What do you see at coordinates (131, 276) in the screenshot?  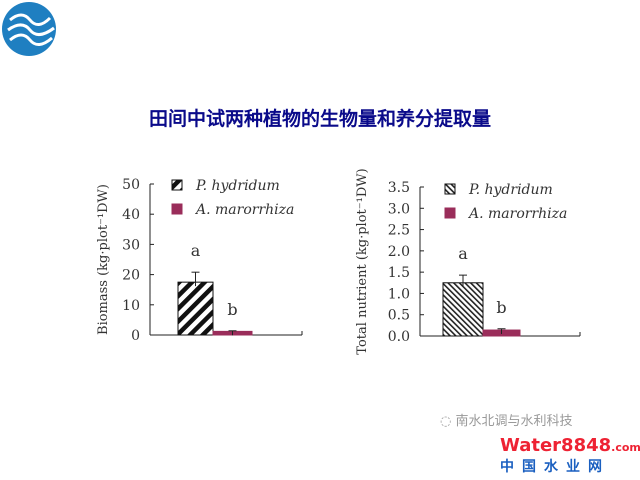 I see `y-tick-label: 20` at bounding box center [131, 276].